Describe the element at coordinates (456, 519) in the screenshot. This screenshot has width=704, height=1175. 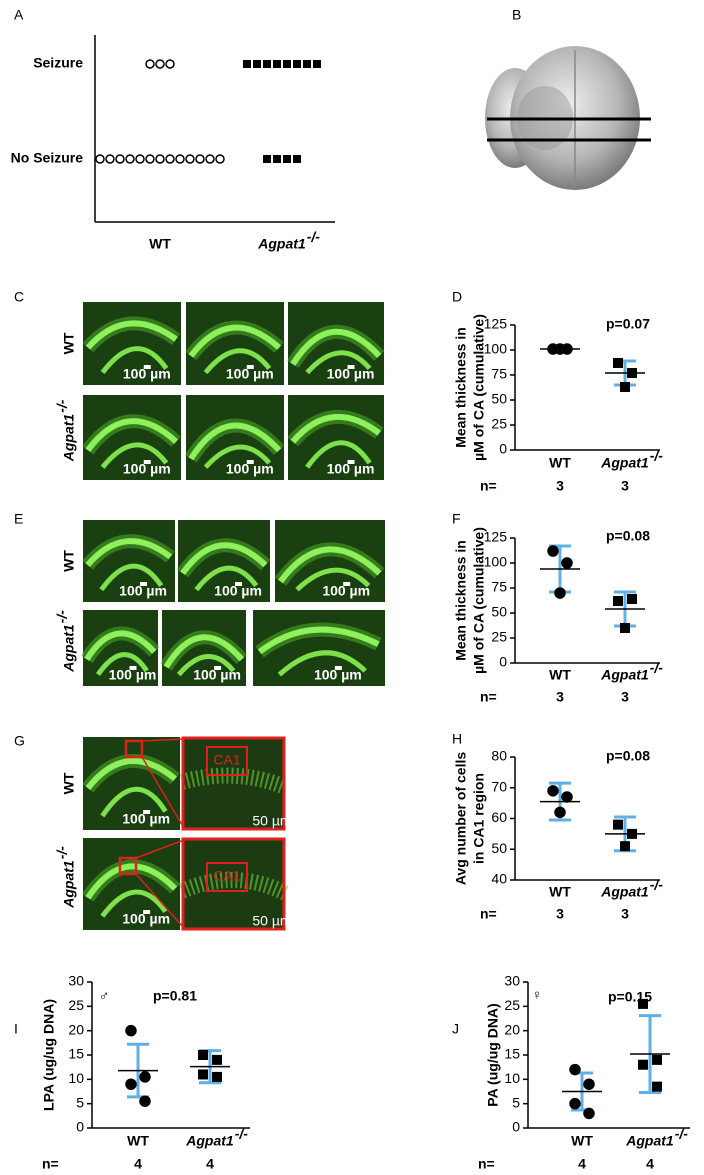
I see `panel-label: F` at that location.